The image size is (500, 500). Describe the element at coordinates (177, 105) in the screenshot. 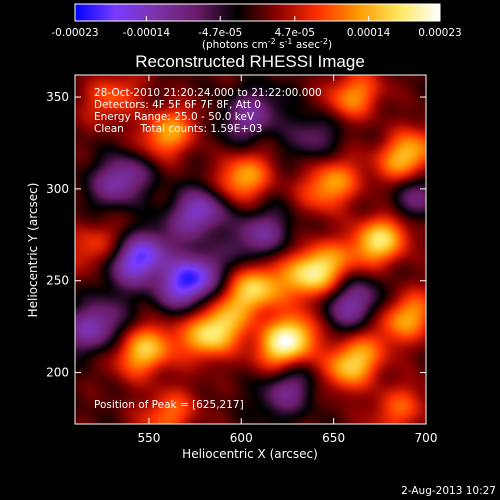

I see `annotation-detectors: Detectors: 4F 5F 6F 7F 8F, Att 0` at that location.